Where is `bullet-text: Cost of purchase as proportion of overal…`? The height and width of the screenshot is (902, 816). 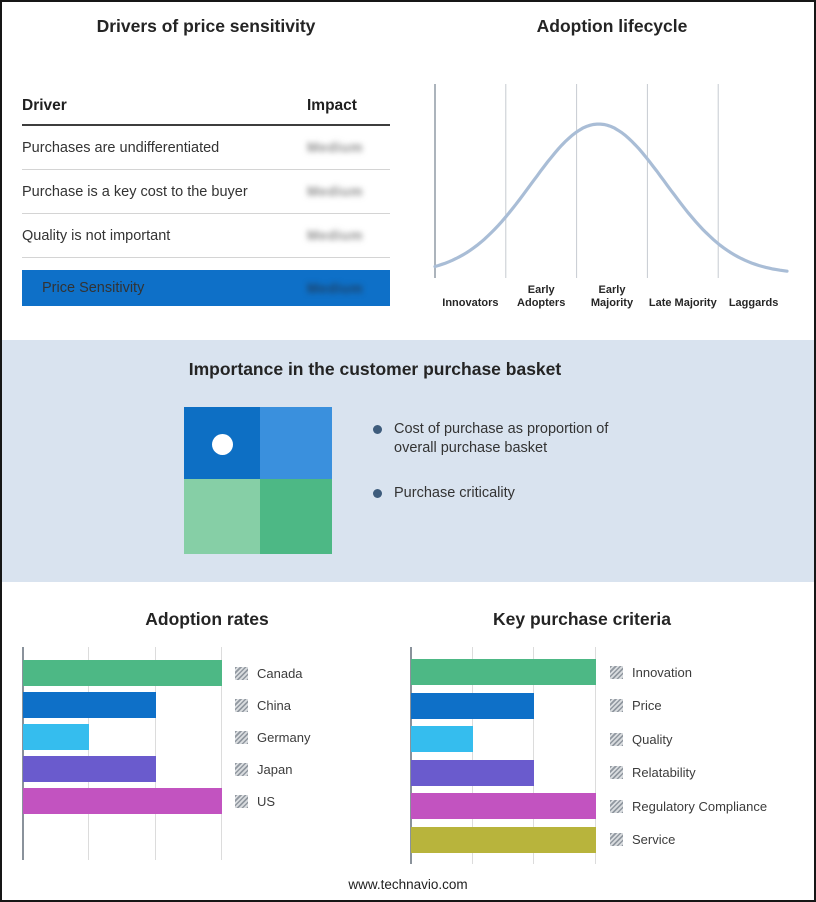 bullet-text: Cost of purchase as proportion of overal… is located at coordinates (501, 439).